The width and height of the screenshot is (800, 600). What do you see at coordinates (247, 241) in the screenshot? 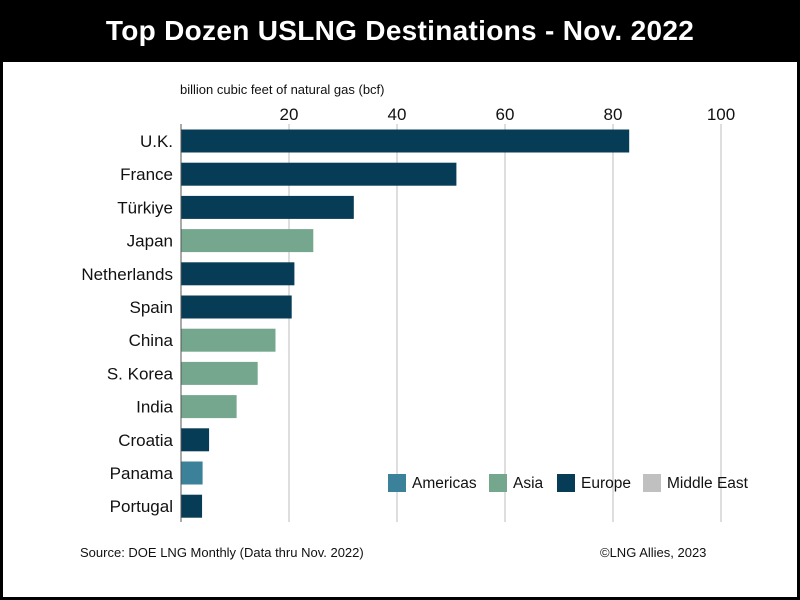
I see `bar-japan` at bounding box center [247, 241].